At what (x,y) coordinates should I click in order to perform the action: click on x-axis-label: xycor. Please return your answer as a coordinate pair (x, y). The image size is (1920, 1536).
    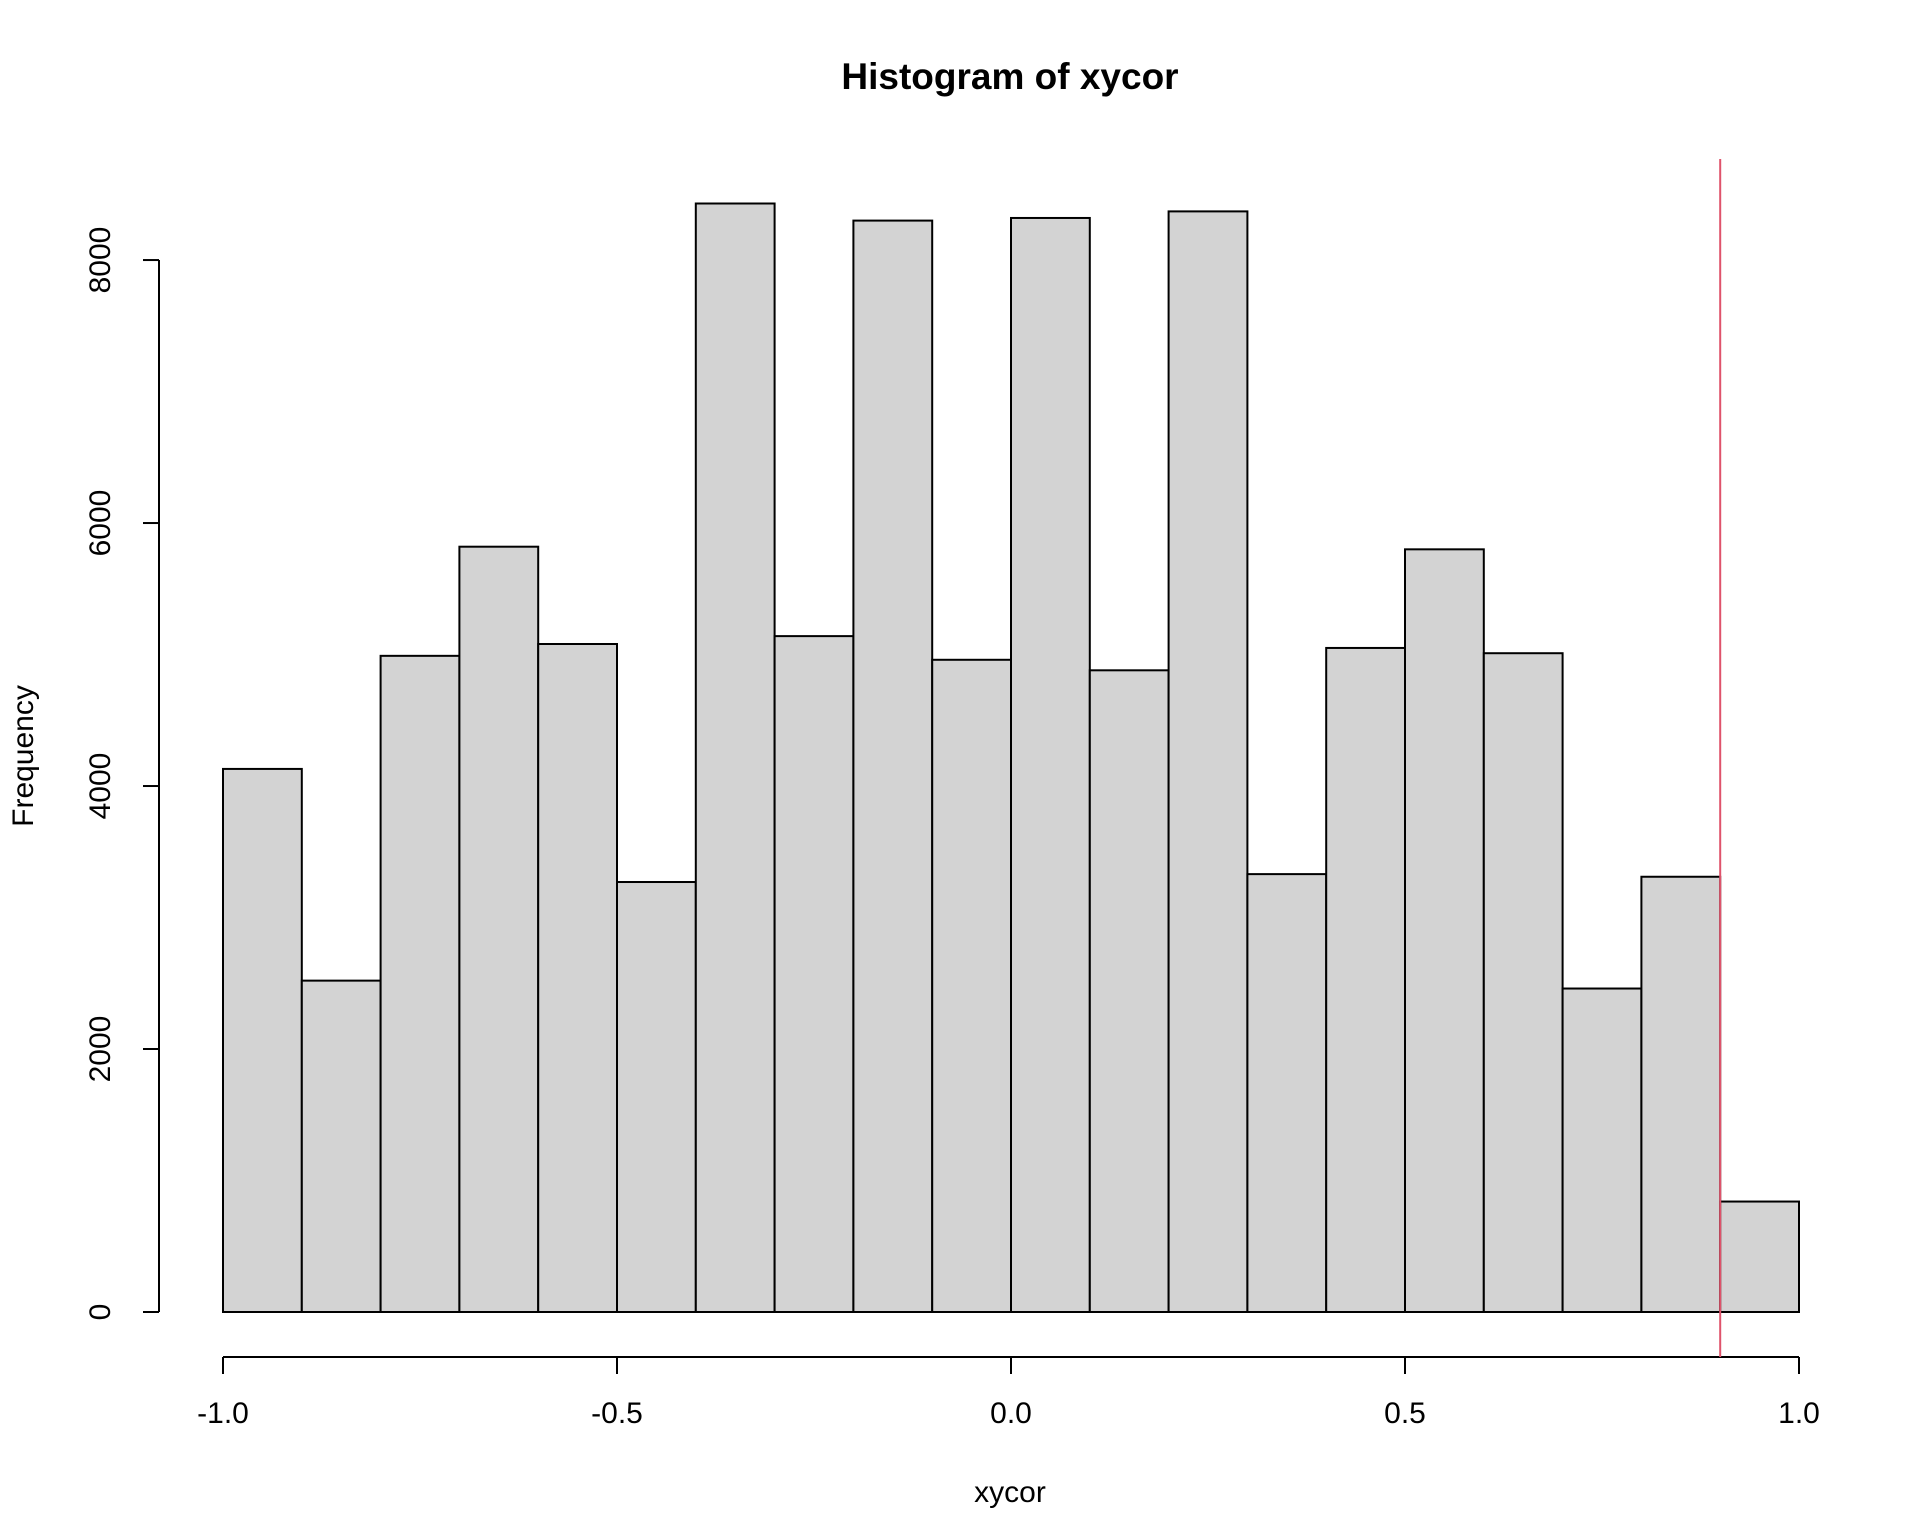
    Looking at the image, I should click on (1010, 1492).